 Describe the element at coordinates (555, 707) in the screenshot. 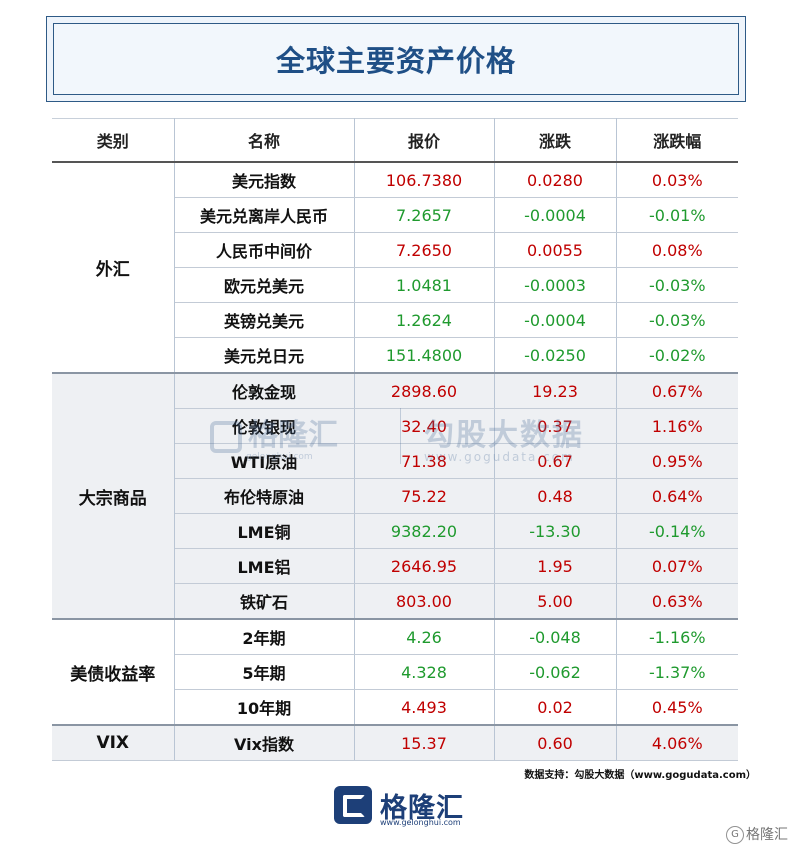

I see `change-cell: 0.02` at that location.